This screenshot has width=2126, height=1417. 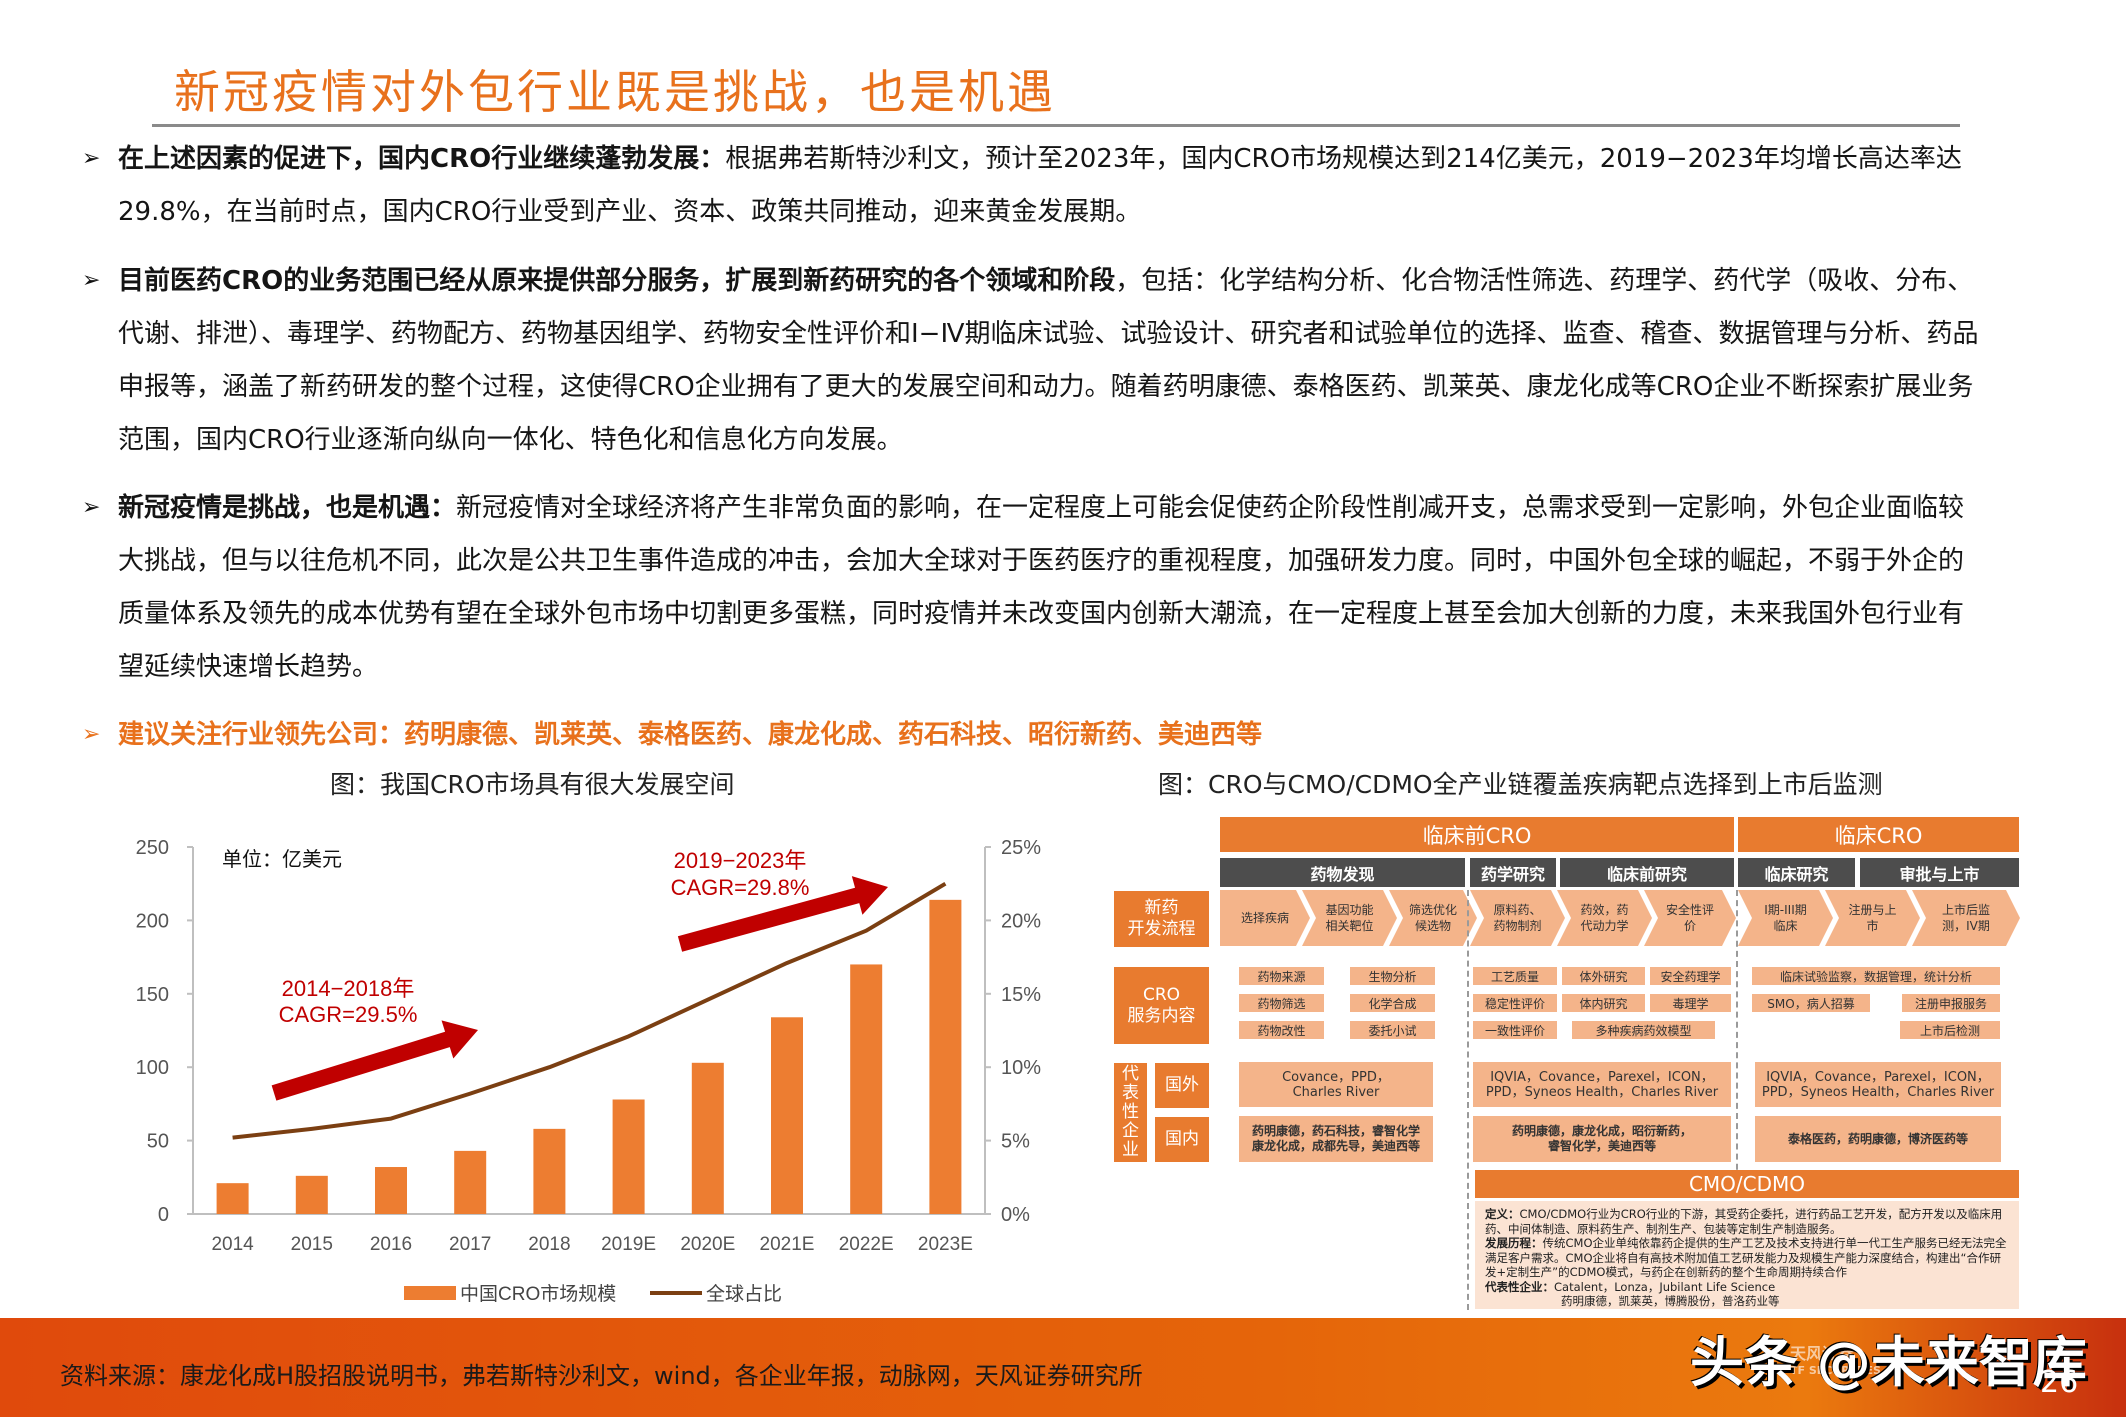 I want to click on service-chip: 临床试验监察，数据管理，统计分析, so click(x=1876, y=976).